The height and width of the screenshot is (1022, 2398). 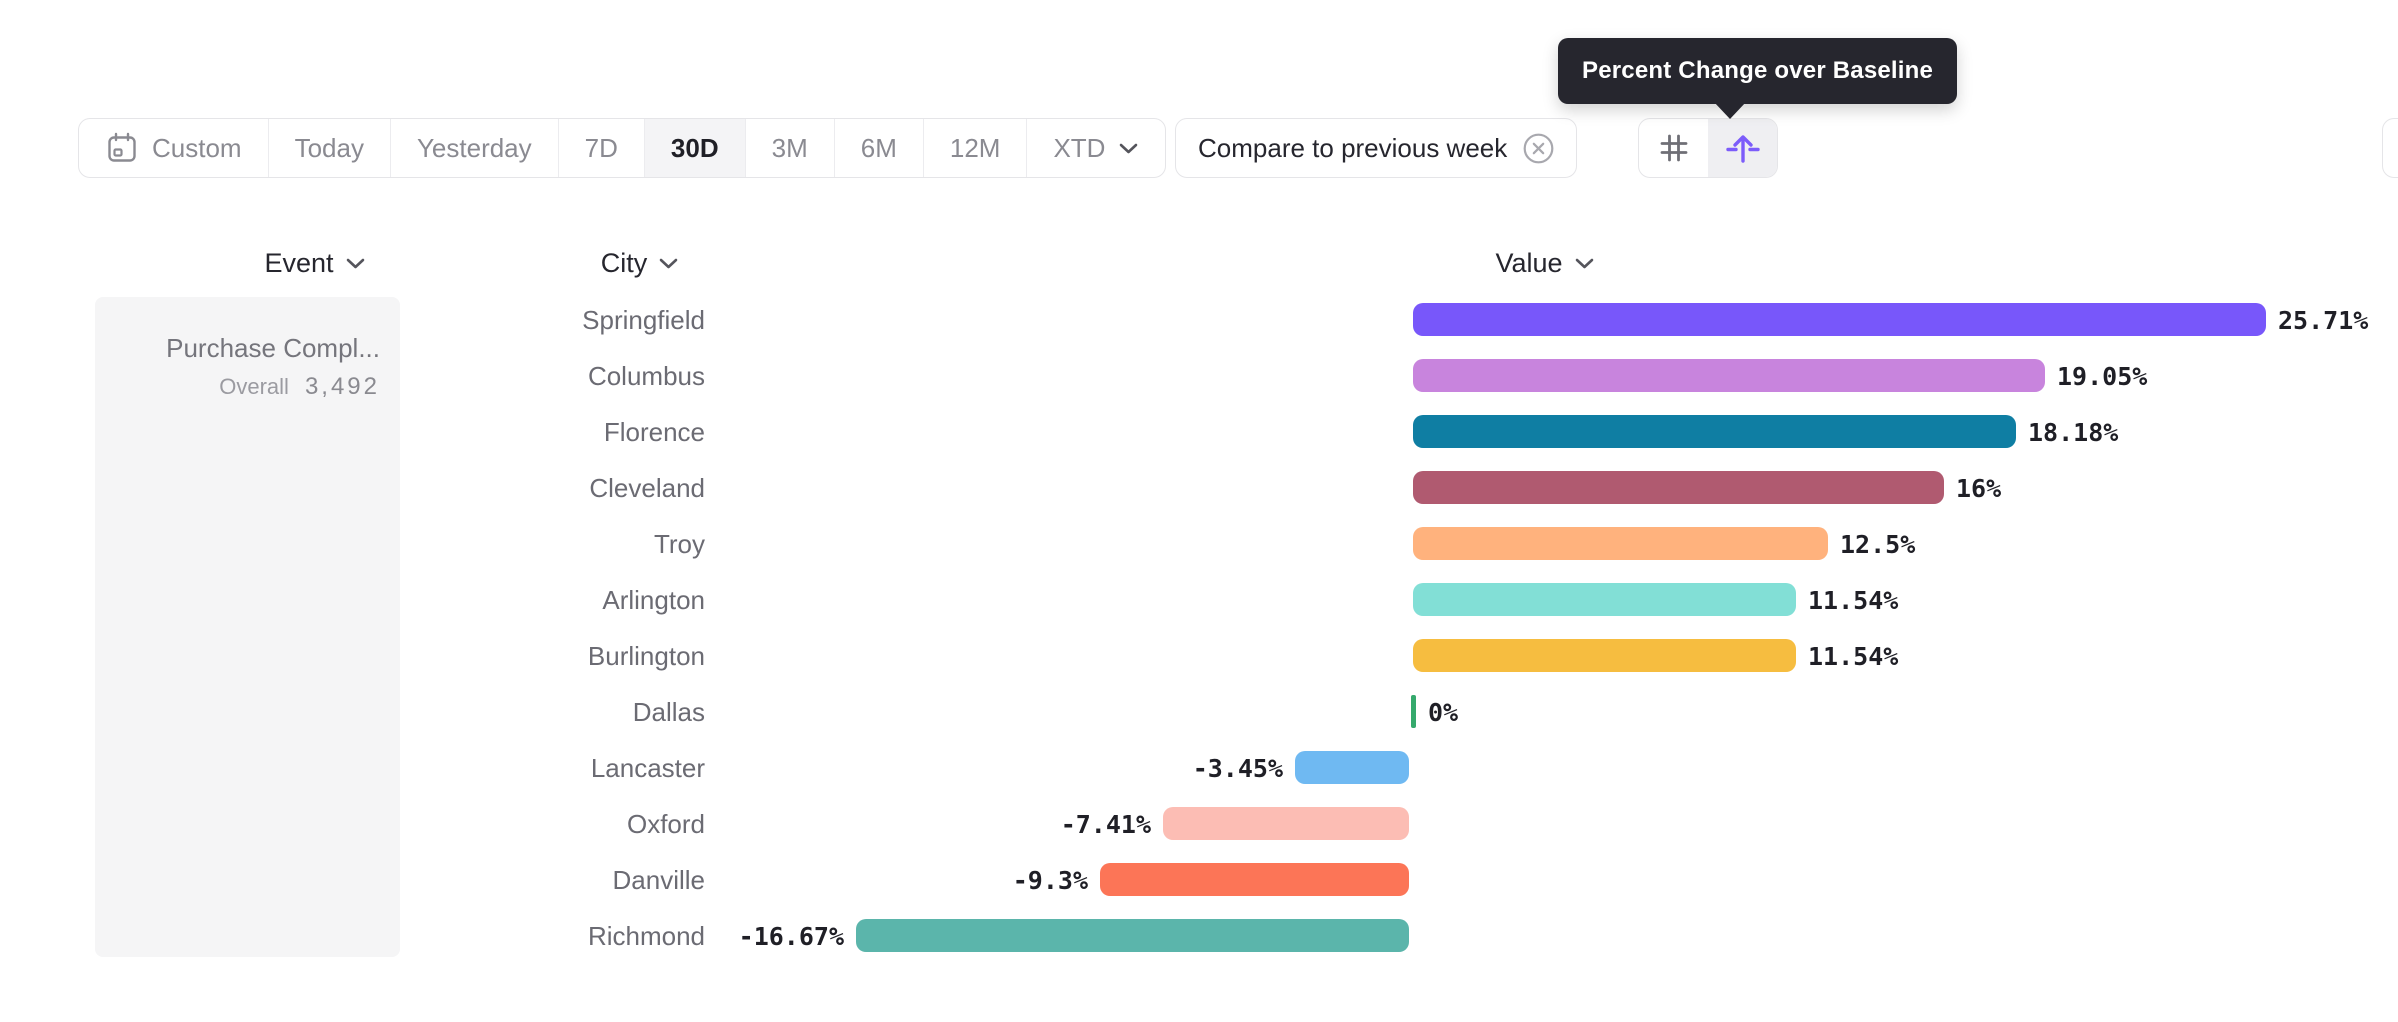 I want to click on date-range-7d: 7D, so click(x=602, y=148).